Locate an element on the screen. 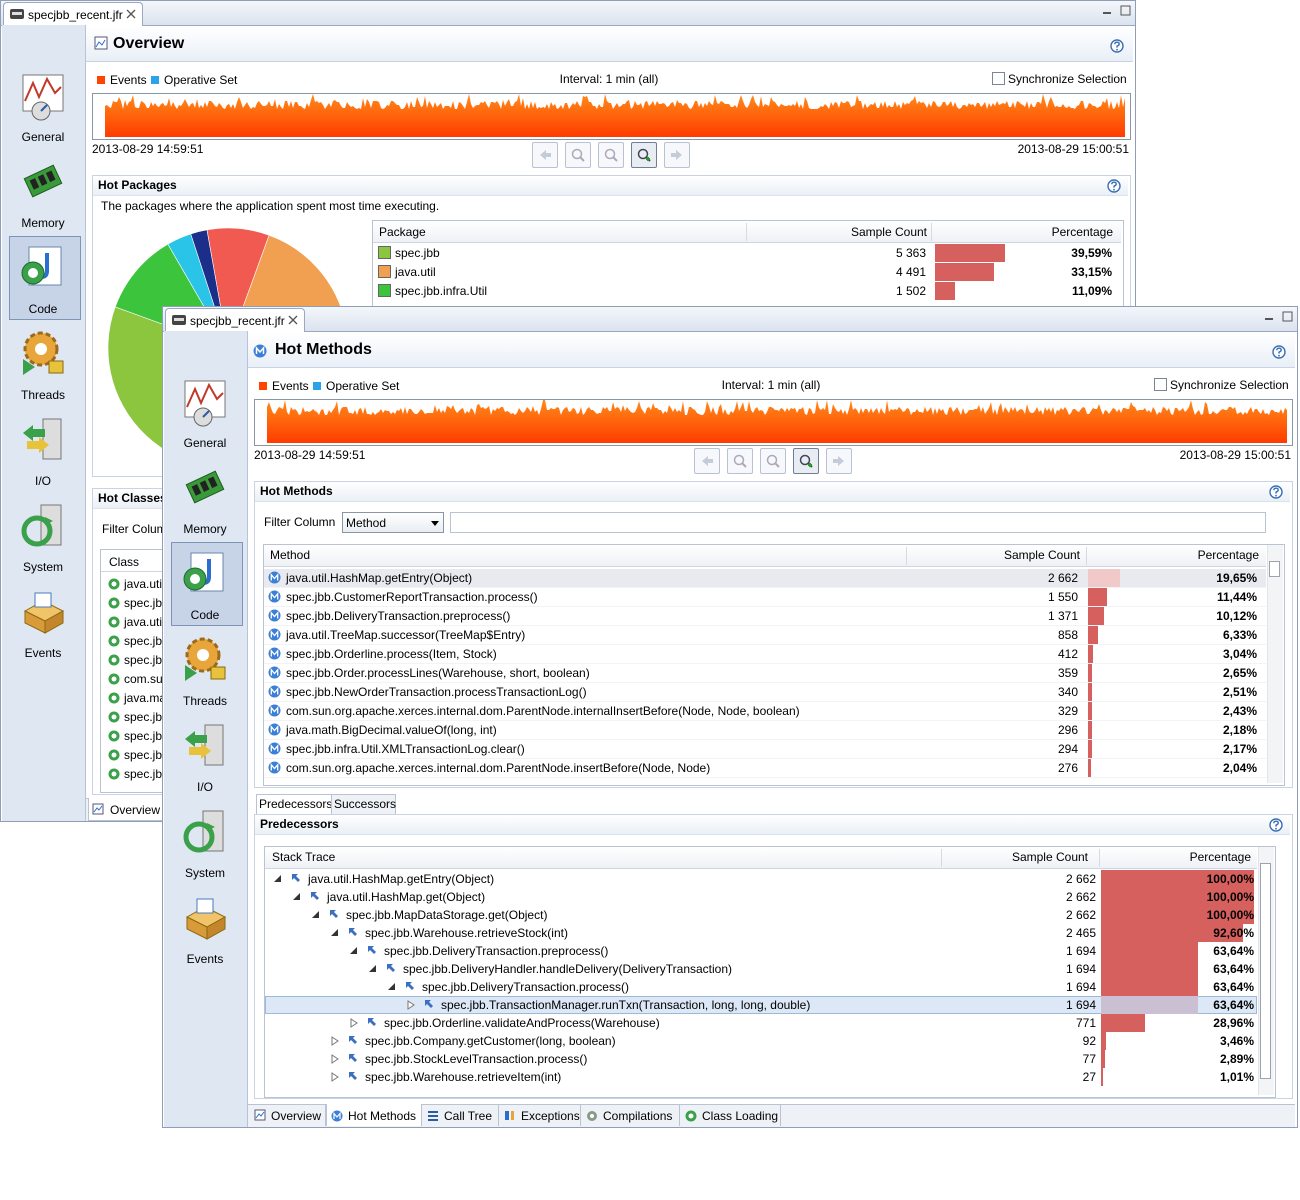  file-icon is located at coordinates (17, 14).